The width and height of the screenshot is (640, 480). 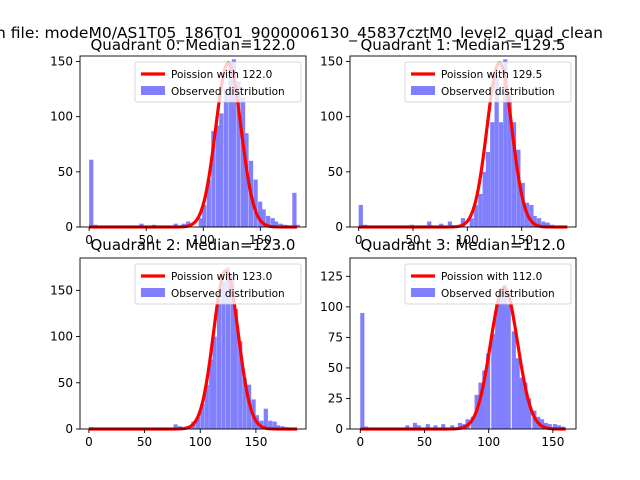 I want to click on poisson-curve, so click(x=463, y=358).